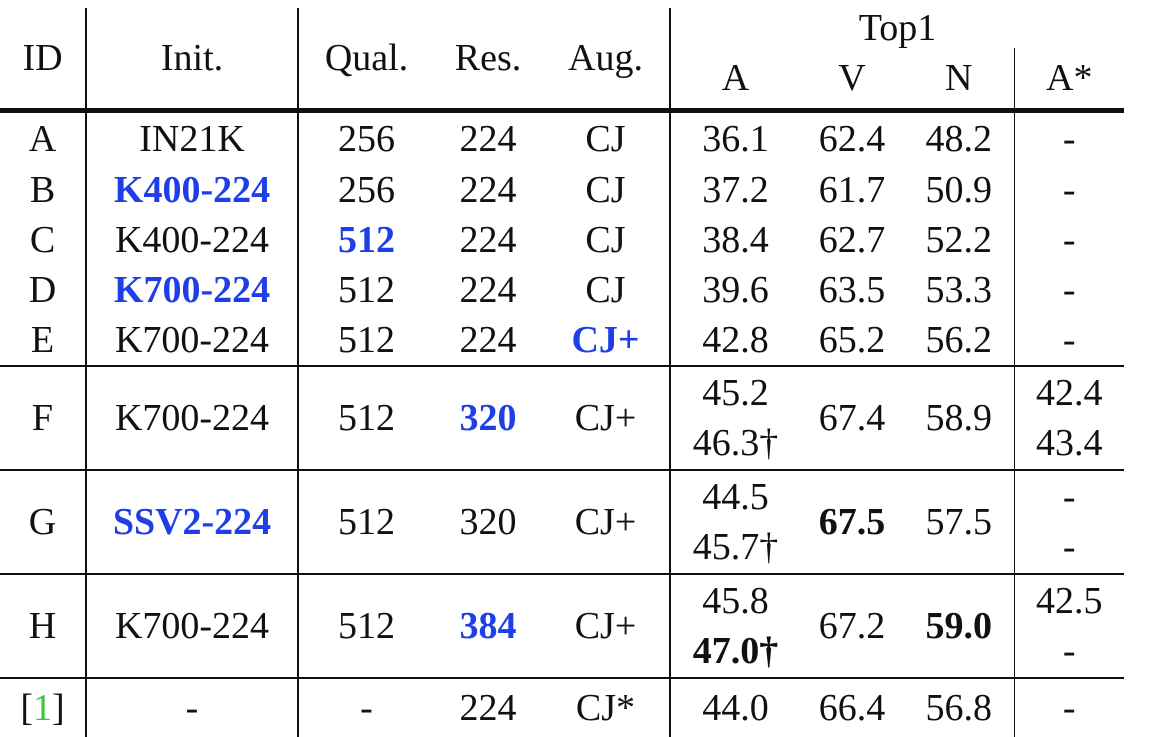 This screenshot has height=737, width=1150. I want to click on table-row: [1] - - 224 CJ* 44.0 66.4 56.8 -, so click(562, 707).